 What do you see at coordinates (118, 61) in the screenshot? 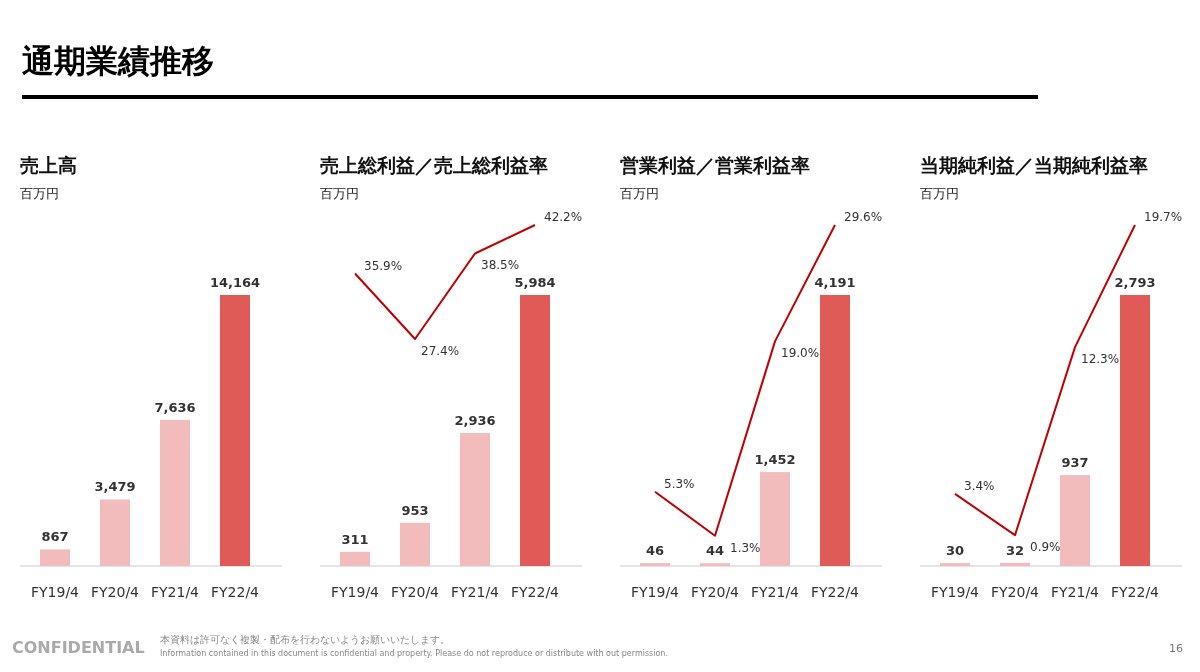
I see `text: 通期業績推移` at bounding box center [118, 61].